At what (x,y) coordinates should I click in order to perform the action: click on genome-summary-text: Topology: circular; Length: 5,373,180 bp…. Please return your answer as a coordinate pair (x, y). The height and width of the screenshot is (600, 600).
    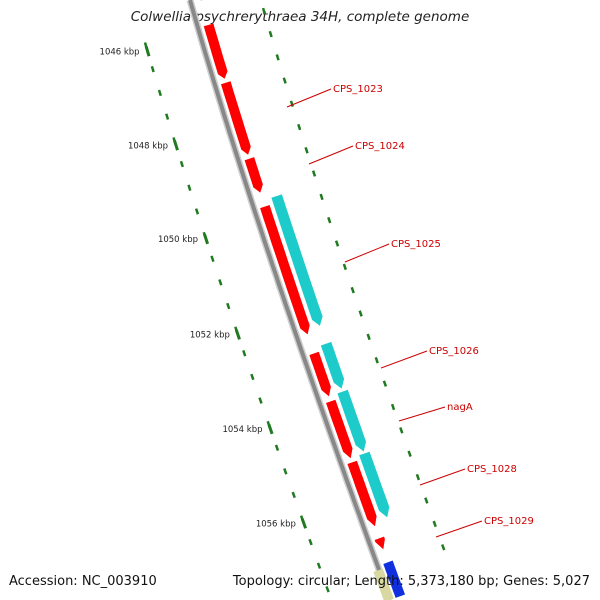
    Looking at the image, I should click on (411, 581).